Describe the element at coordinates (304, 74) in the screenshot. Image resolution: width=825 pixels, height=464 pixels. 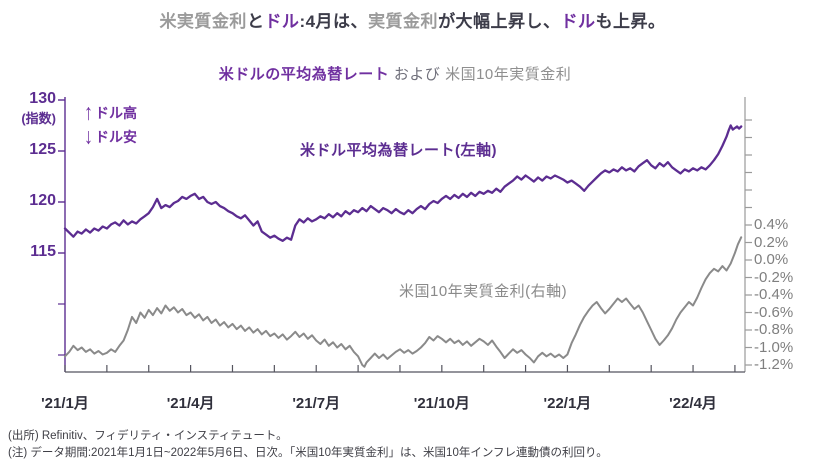
I see `chart-title-segment: 米ドルの平均為替レート` at that location.